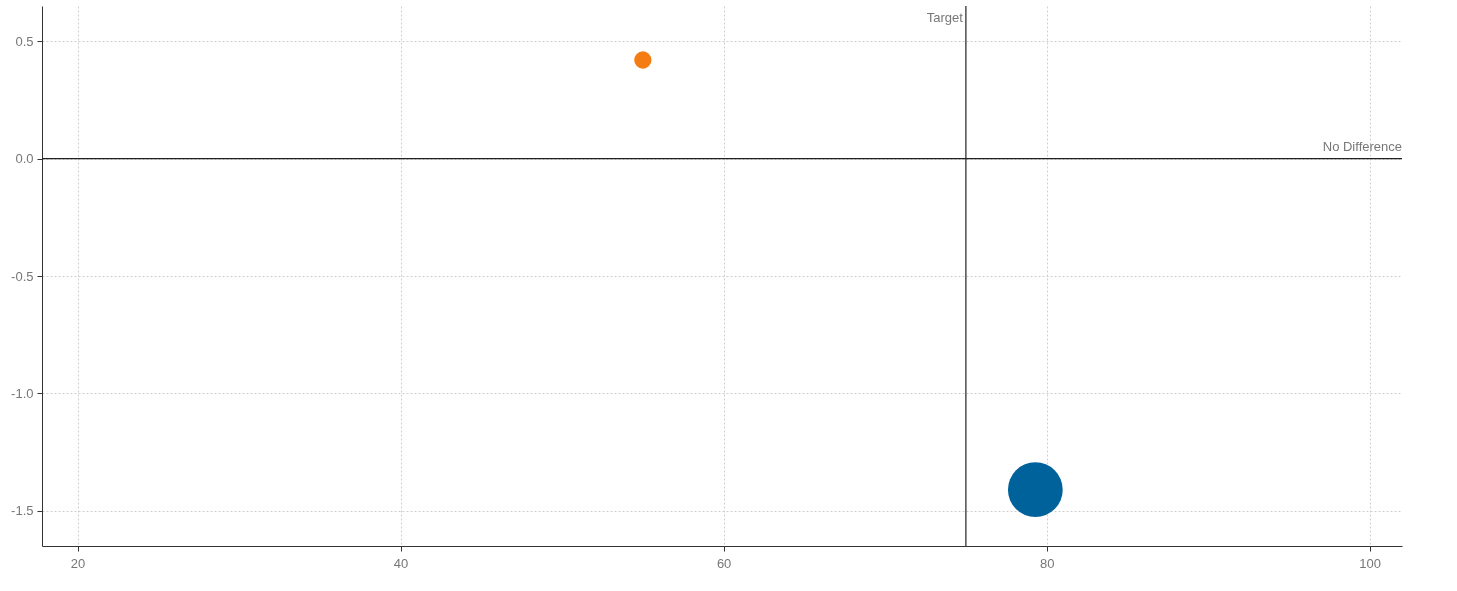 The width and height of the screenshot is (1457, 591). What do you see at coordinates (78, 563) in the screenshot?
I see `x-tick-label: 20` at bounding box center [78, 563].